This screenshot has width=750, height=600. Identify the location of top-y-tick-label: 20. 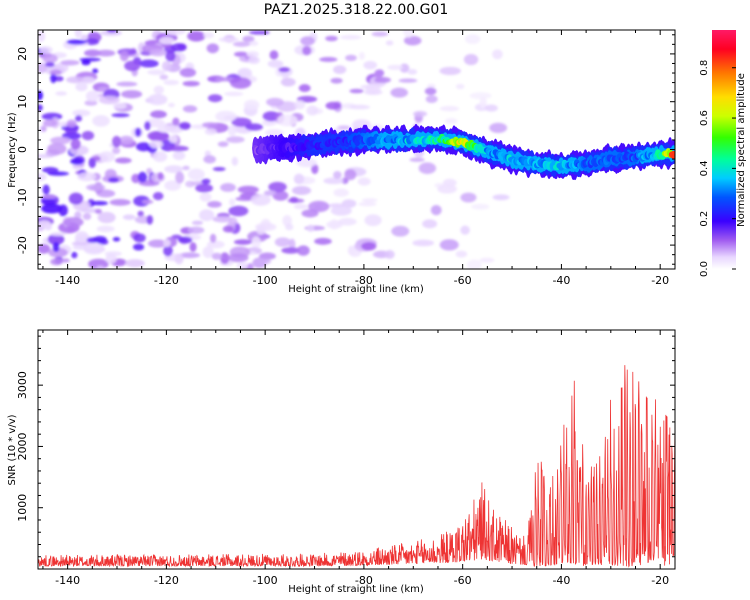
(22, 54).